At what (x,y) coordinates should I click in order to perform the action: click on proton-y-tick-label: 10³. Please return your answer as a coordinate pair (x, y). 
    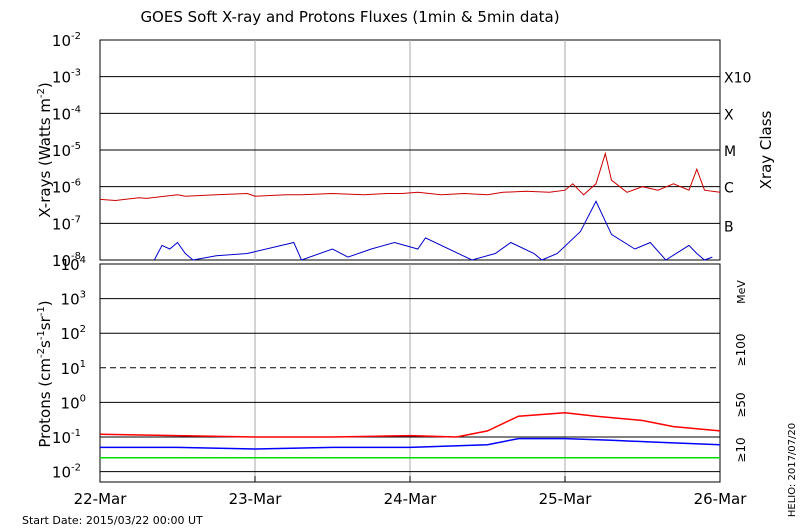
    Looking at the image, I should click on (73, 299).